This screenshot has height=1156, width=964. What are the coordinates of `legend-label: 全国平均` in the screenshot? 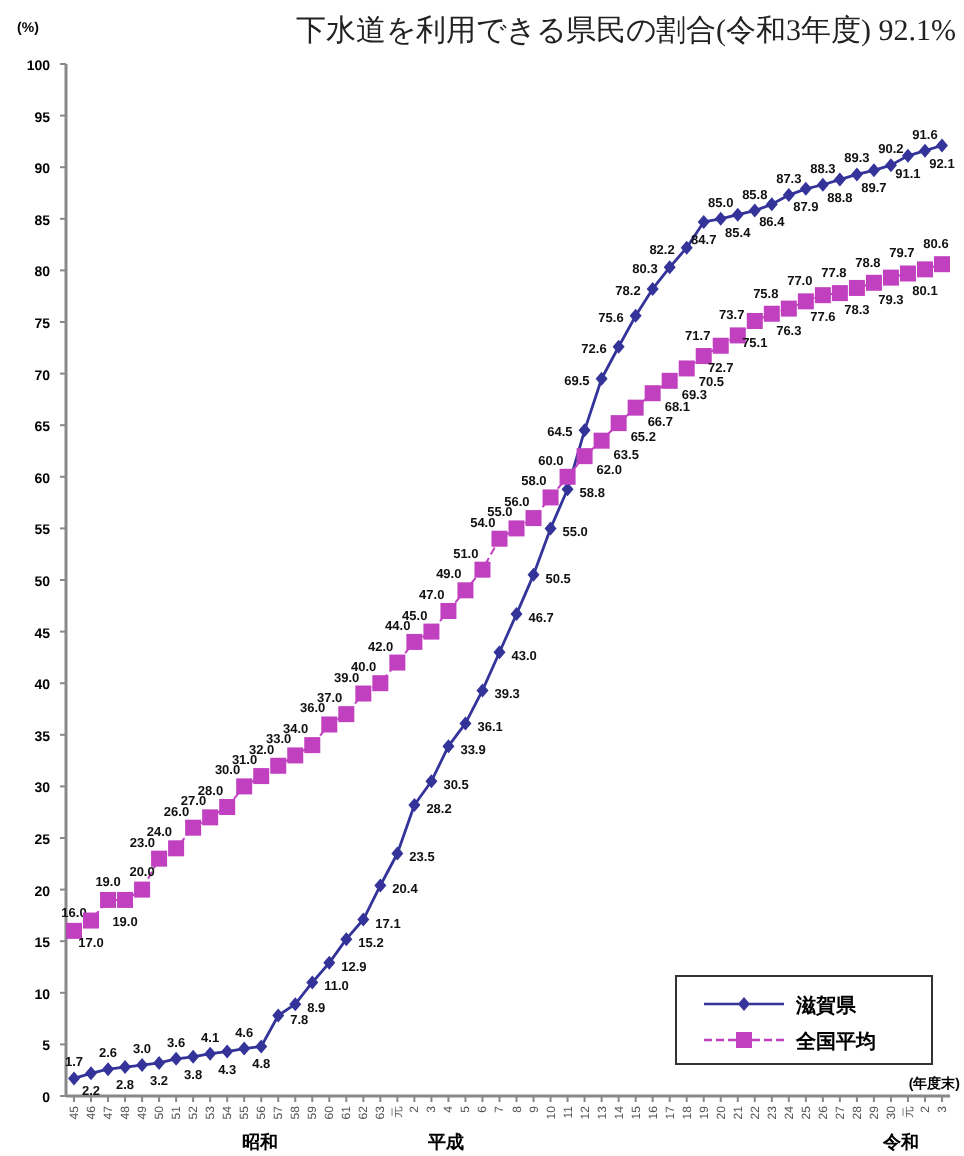 It's located at (835, 1042).